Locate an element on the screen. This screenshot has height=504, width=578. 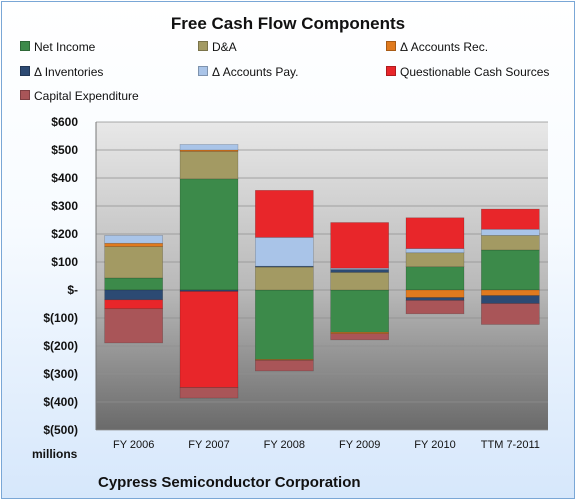
legend-item: Capital Expenditure is located at coordinates (79, 96).